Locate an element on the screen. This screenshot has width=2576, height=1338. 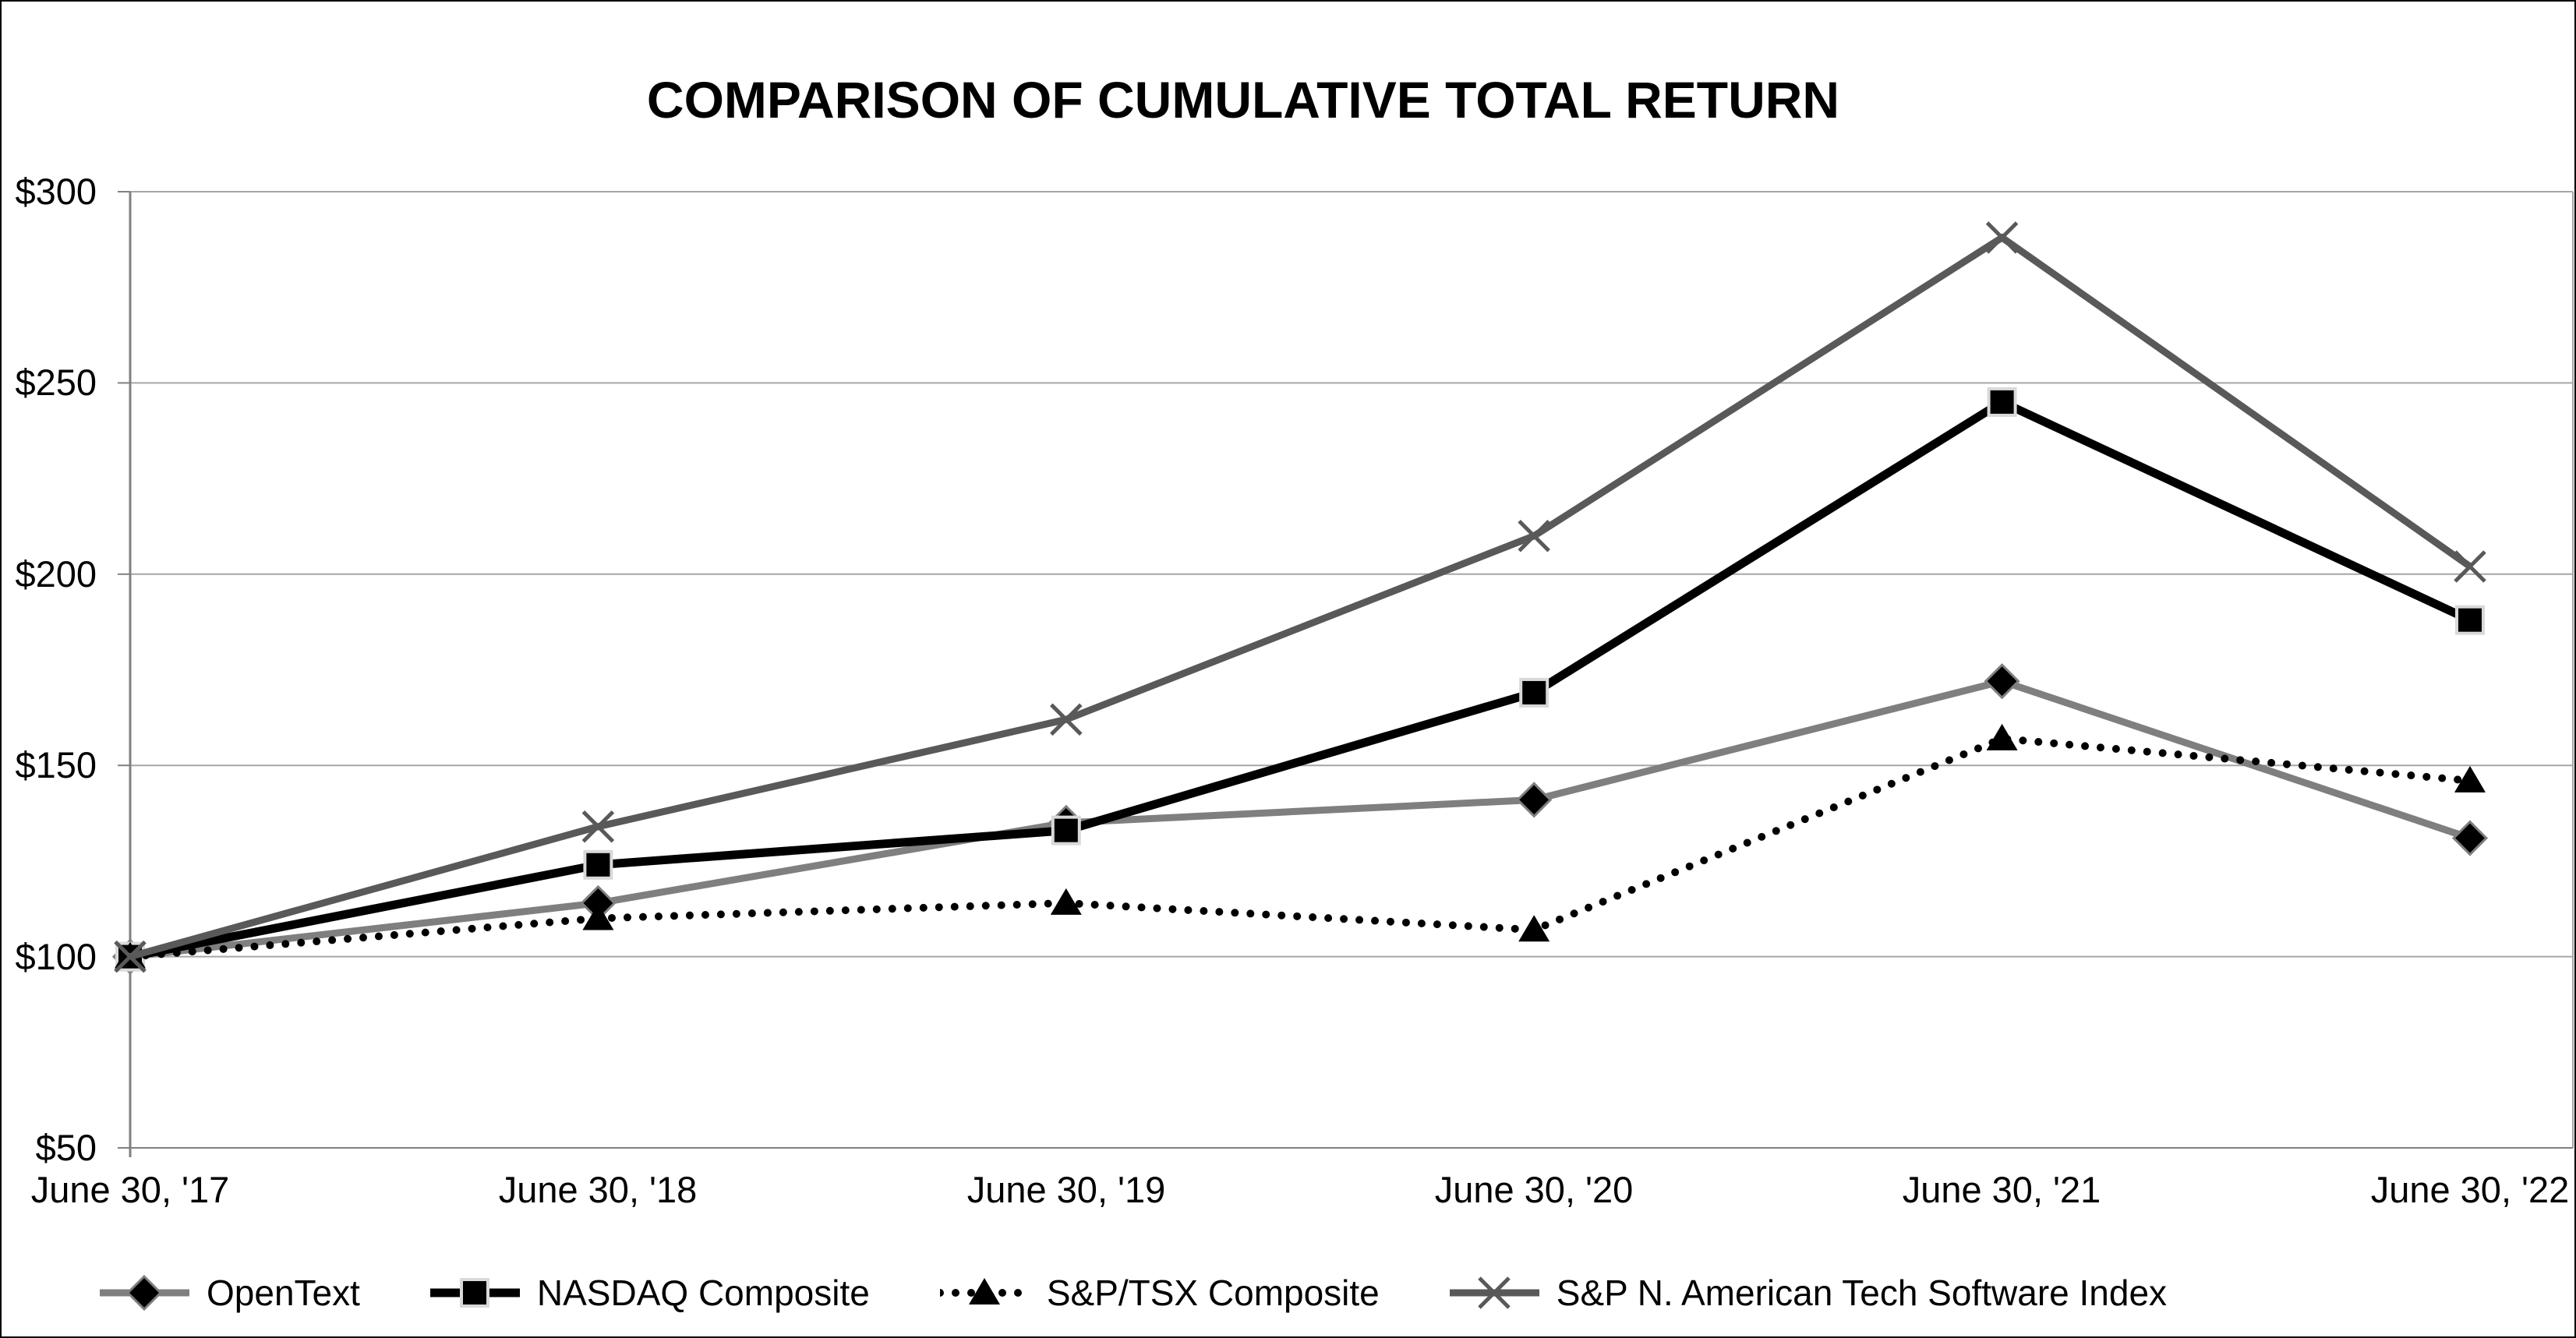
y-axis-label-200: $200 is located at coordinates (56, 574).